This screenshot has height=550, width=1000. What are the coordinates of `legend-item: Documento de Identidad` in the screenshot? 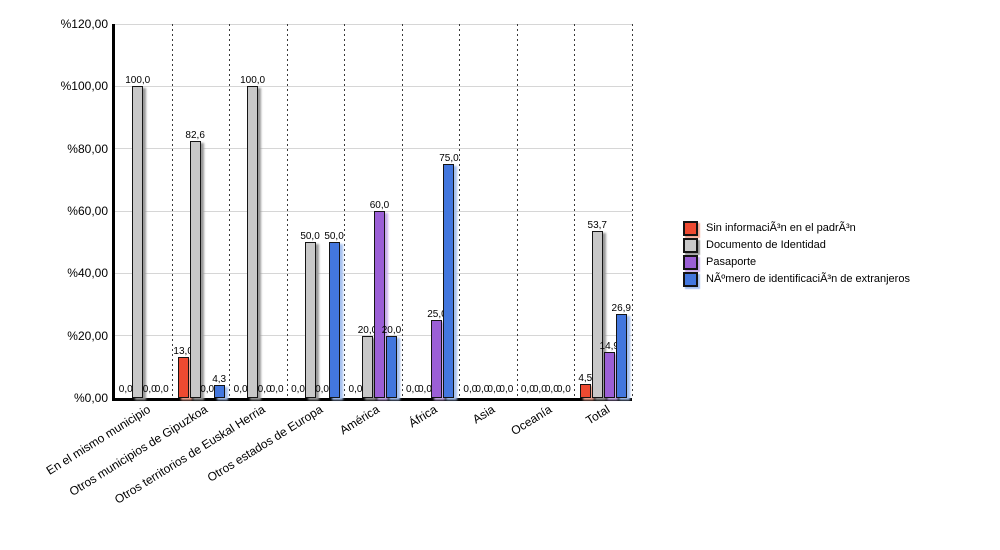 It's located at (796, 245).